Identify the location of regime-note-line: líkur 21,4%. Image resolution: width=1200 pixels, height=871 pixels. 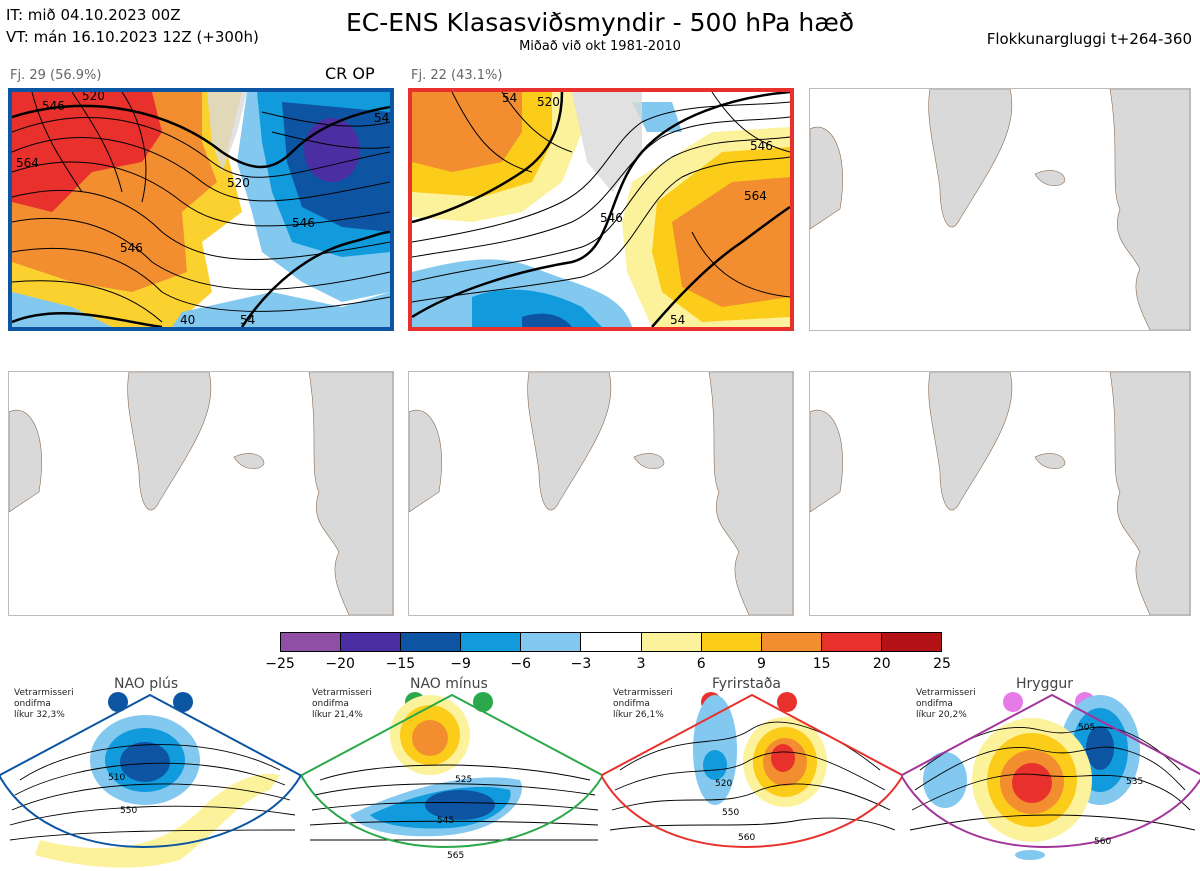
(337, 715).